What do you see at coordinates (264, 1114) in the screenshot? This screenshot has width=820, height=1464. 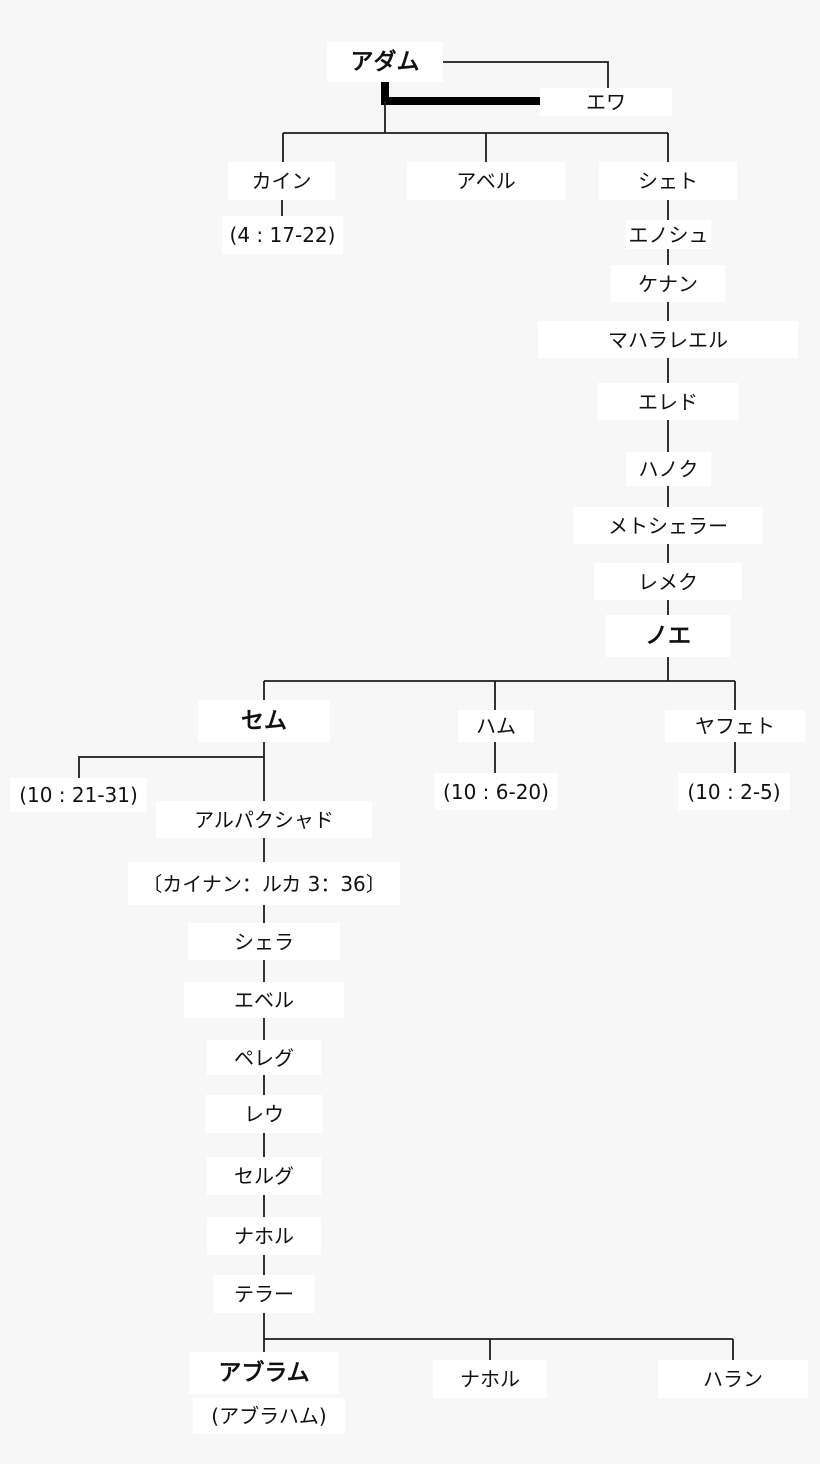 I see `node-reu: レウ` at bounding box center [264, 1114].